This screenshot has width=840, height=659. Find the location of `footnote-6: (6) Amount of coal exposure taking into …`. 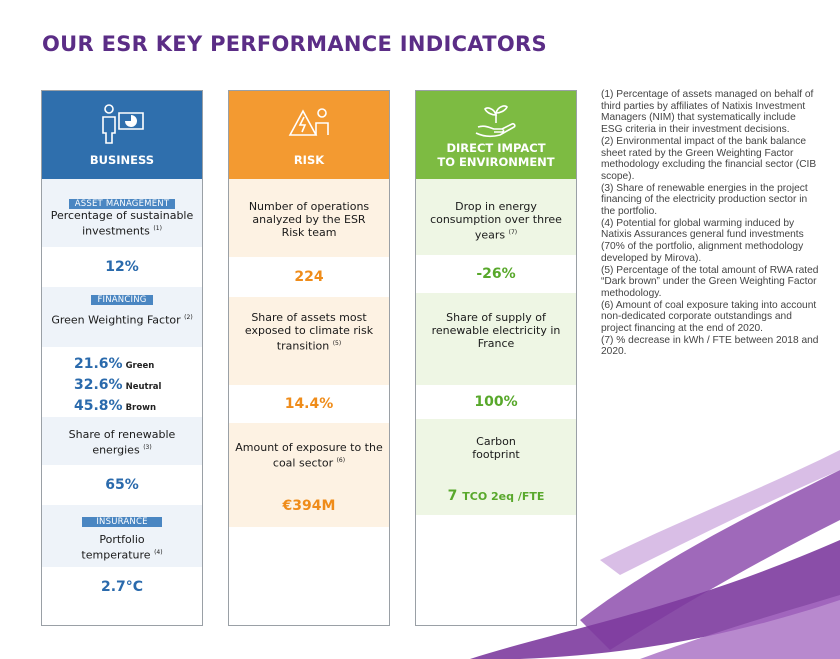

footnote-6: (6) Amount of coal exposure taking into … is located at coordinates (709, 317).